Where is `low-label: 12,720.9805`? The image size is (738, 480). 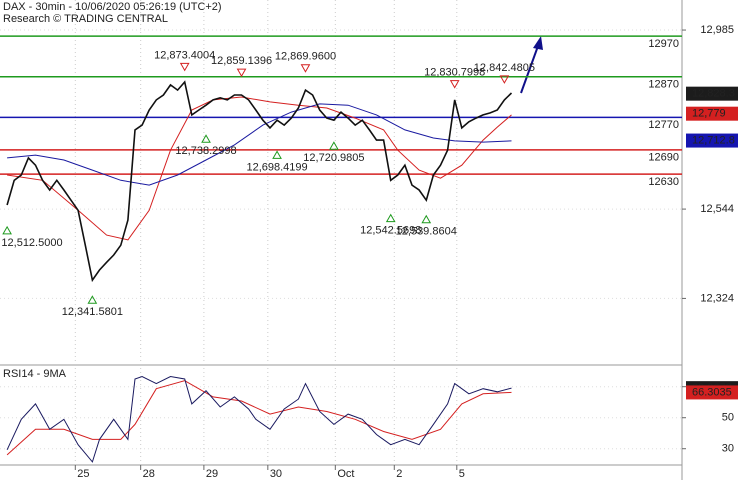
low-label: 12,720.9805 is located at coordinates (333, 158).